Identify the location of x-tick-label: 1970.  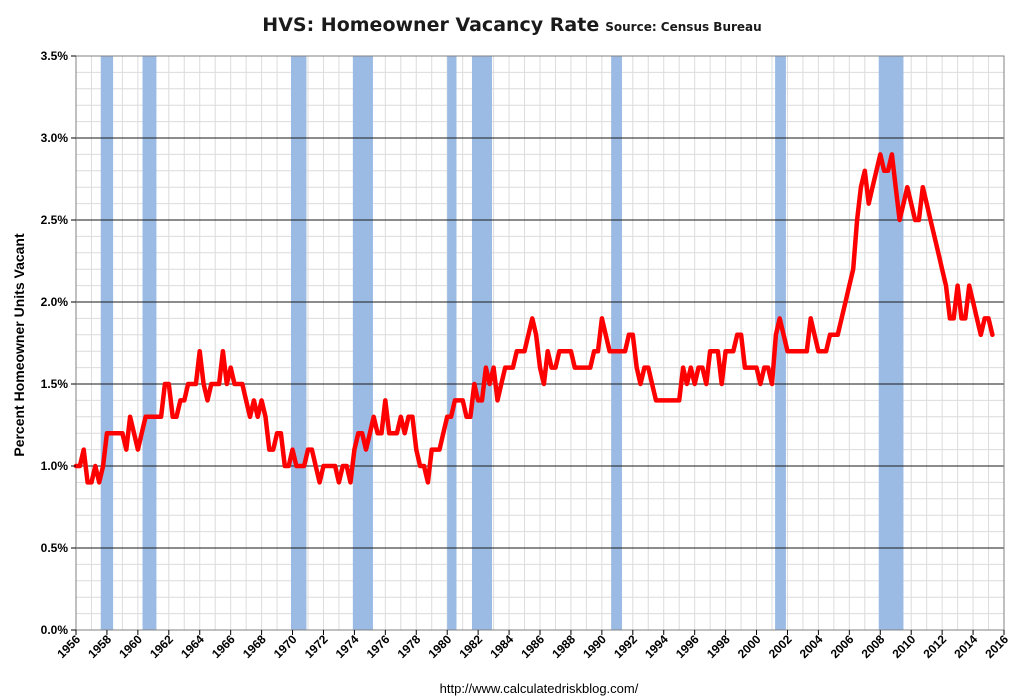
(285, 646).